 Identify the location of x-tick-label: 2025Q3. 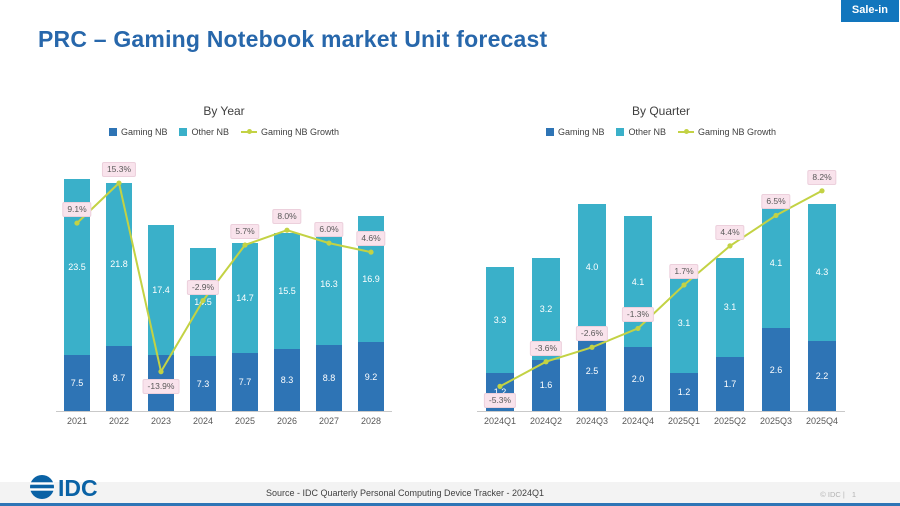
(776, 421).